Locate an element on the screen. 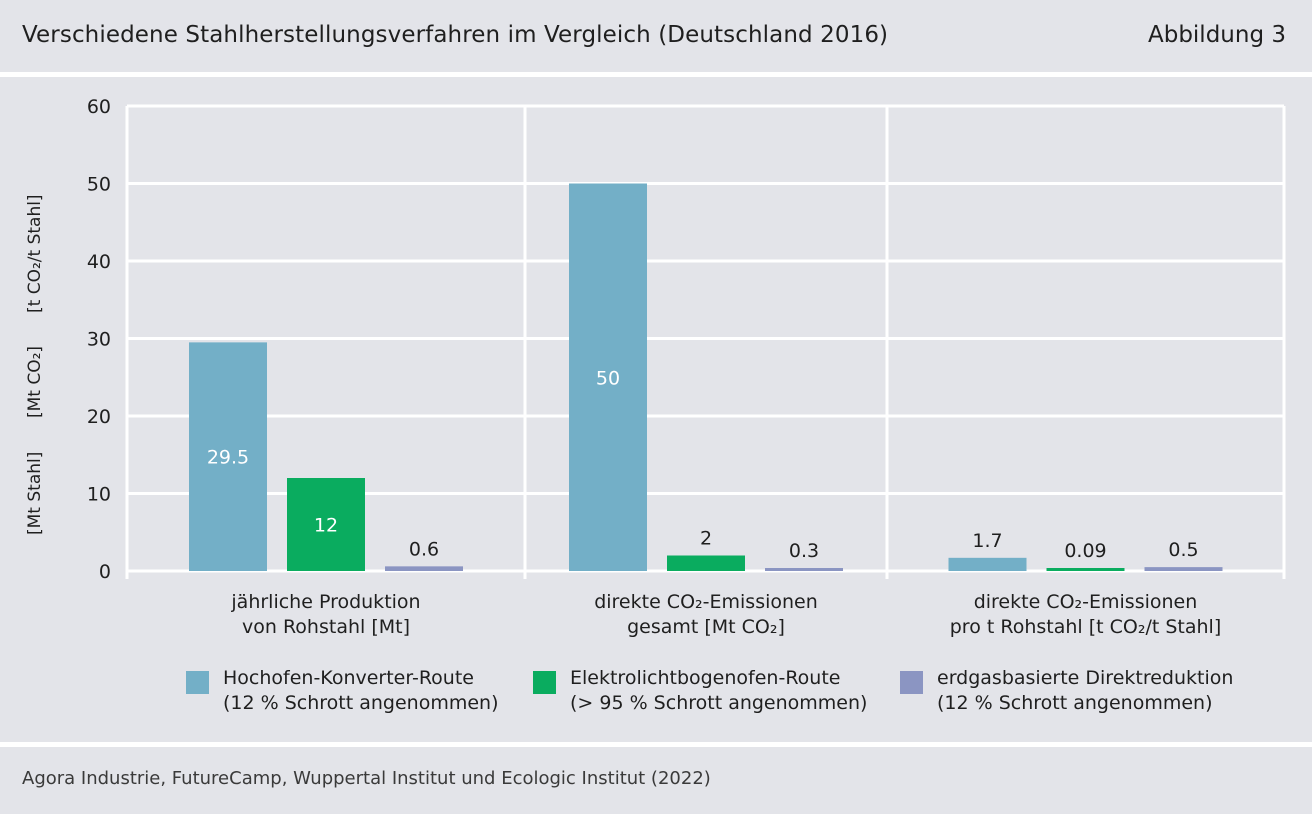 This screenshot has width=1312, height=814. data-label-g1-s1: 29.5 is located at coordinates (228, 458).